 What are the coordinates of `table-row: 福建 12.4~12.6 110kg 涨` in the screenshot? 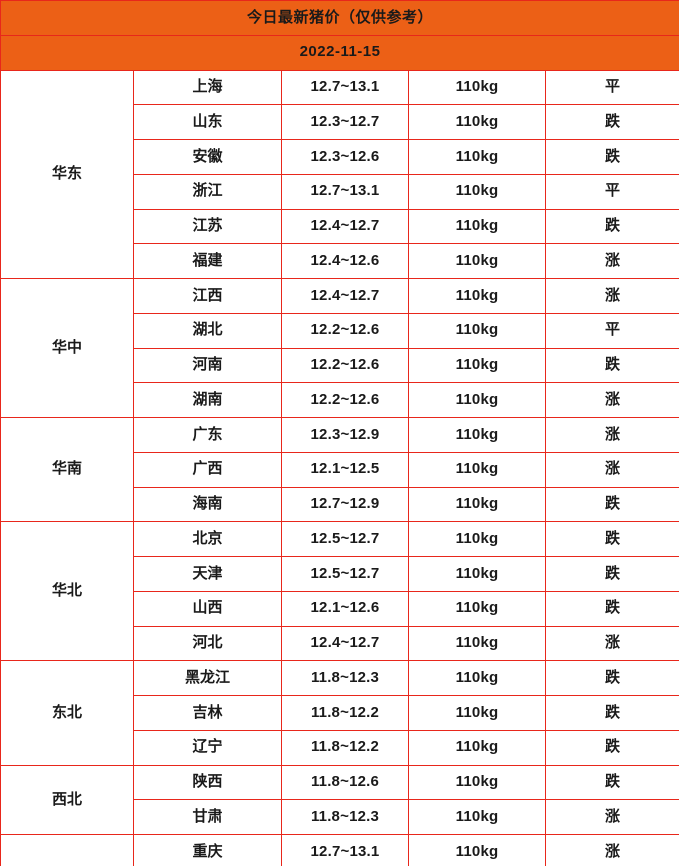 It's located at (340, 261).